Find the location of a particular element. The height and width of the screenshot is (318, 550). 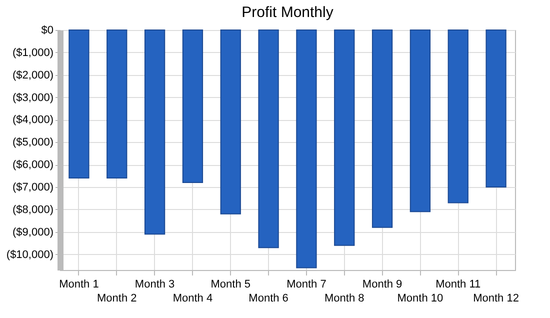

y-tick-label: ($3,000) is located at coordinates (33, 98).